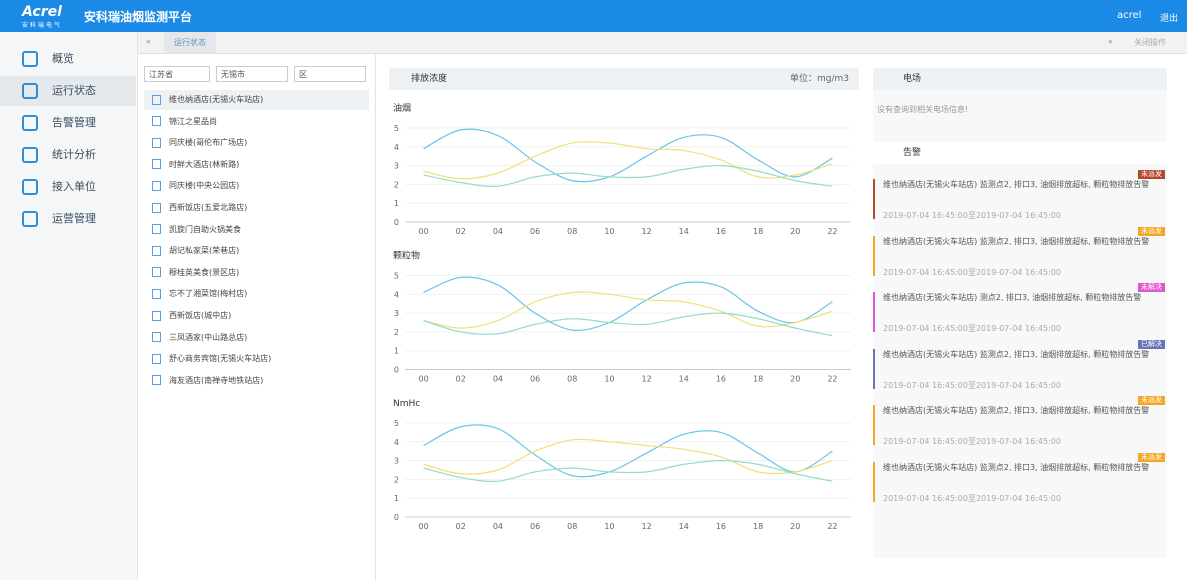 The image size is (1187, 580). What do you see at coordinates (74, 186) in the screenshot?
I see `menu-label: 接入单位` at bounding box center [74, 186].